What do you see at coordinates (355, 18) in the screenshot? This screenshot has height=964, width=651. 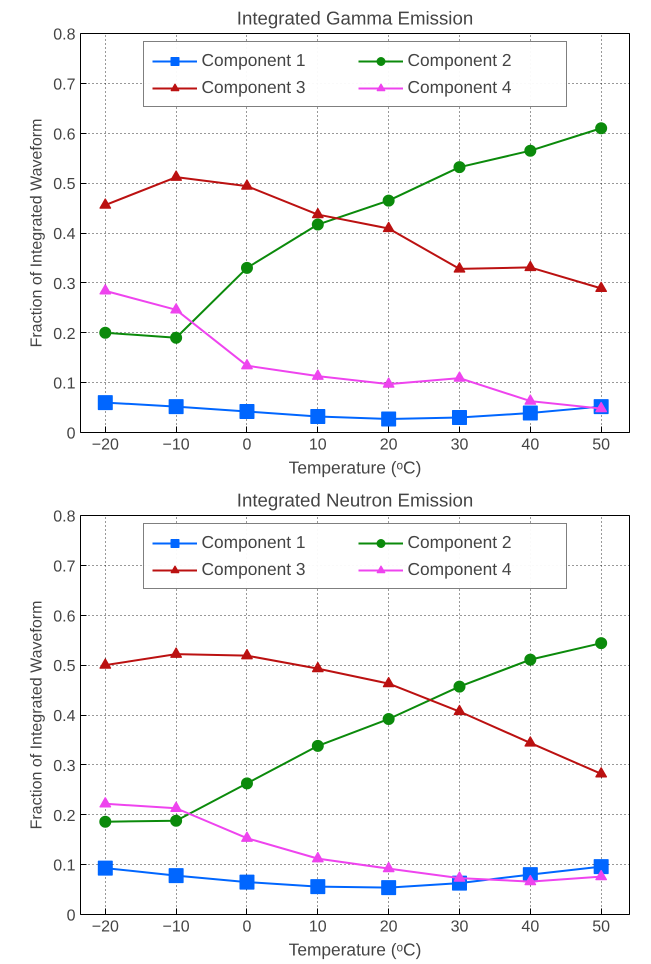 I see `chart-title: Integrated Gamma Emission` at bounding box center [355, 18].